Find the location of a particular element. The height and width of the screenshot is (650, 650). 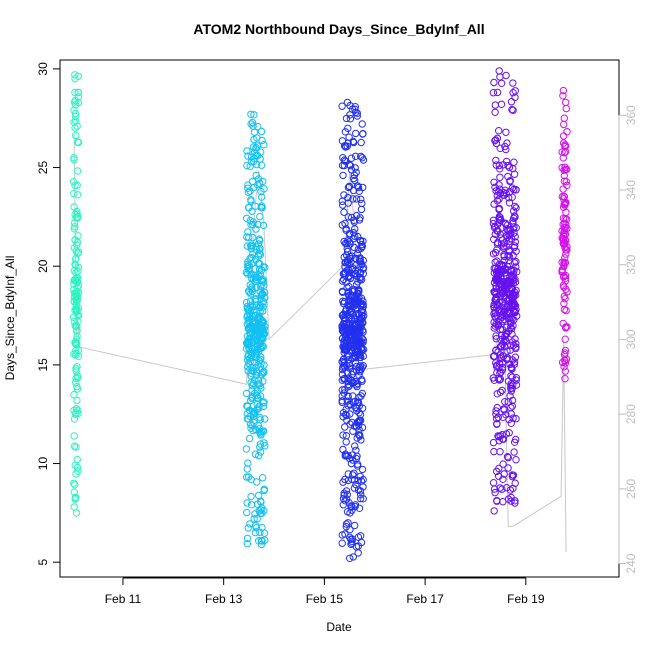

y-tick-label: 10 is located at coordinates (43, 464).